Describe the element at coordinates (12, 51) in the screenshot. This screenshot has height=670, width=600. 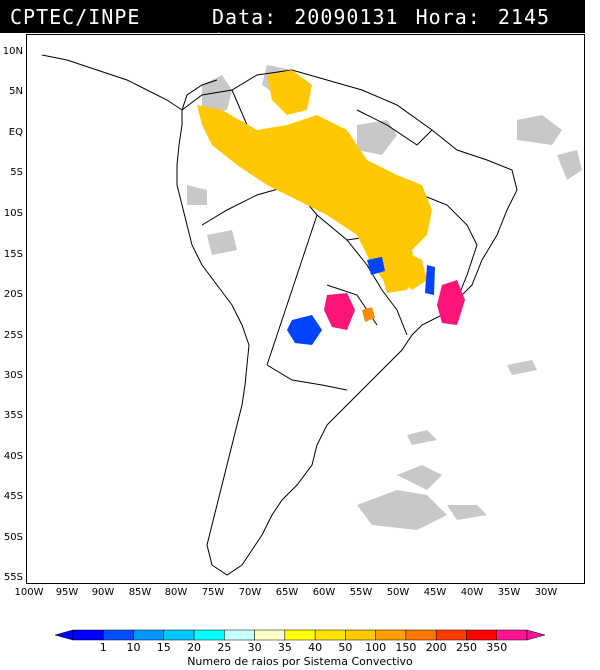
I see `lat-label: 10N` at that location.